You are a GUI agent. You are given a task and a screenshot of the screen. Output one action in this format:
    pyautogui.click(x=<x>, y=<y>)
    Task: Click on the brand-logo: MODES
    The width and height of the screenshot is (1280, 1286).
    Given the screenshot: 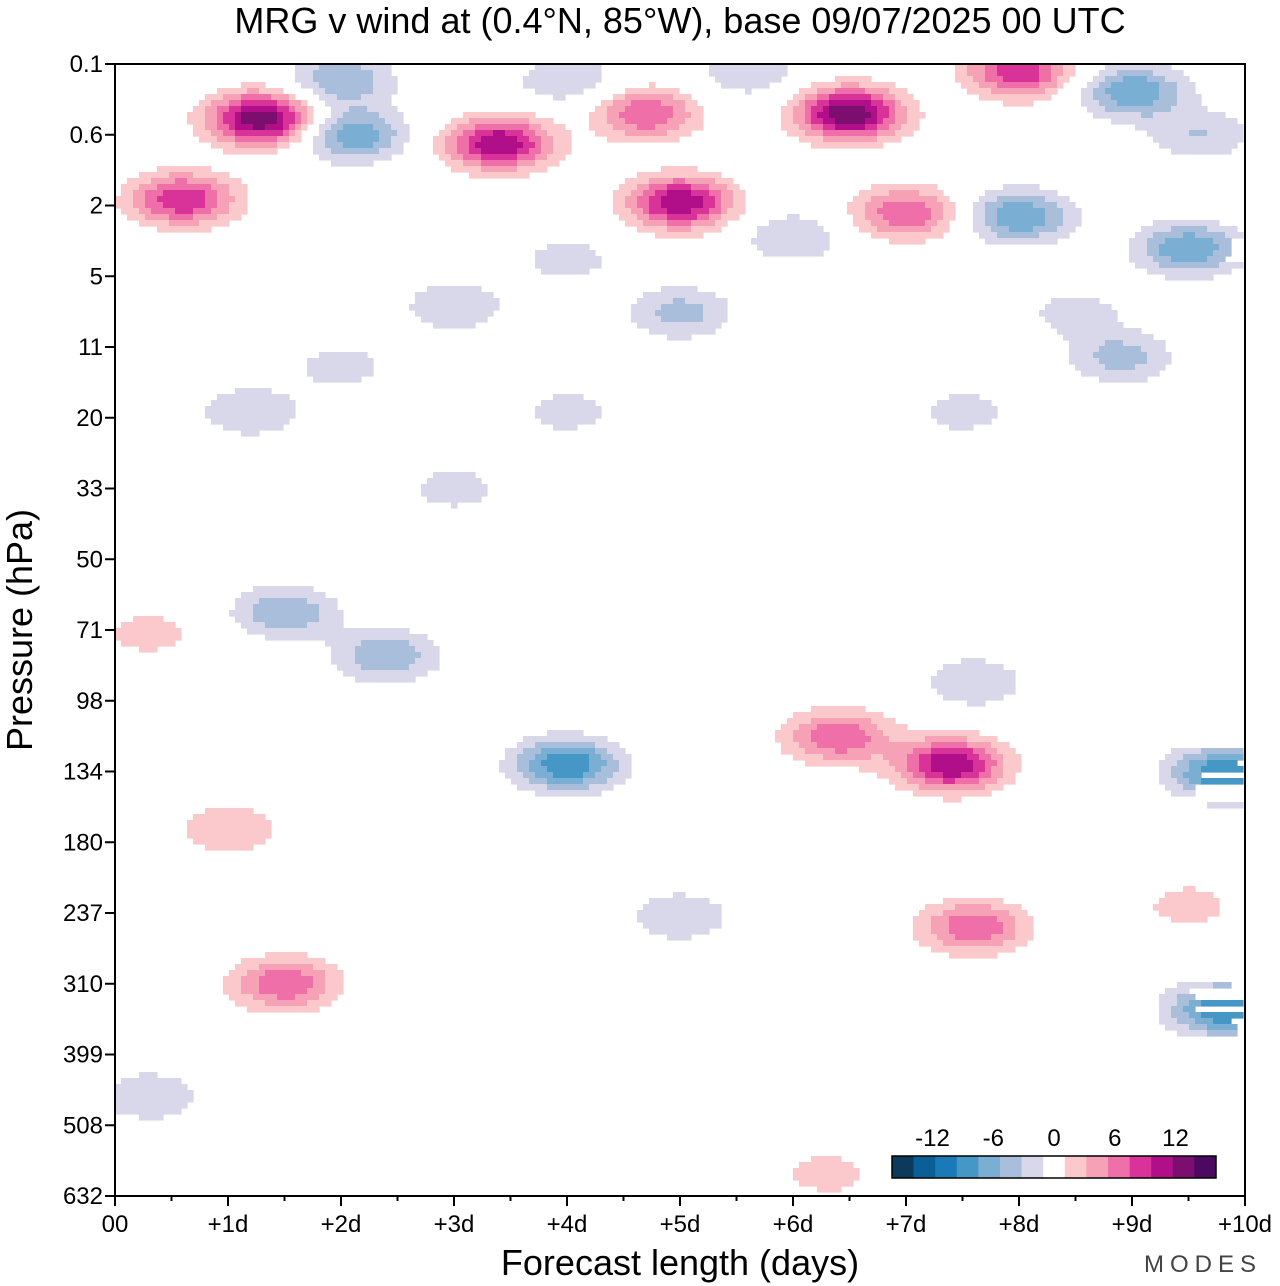 What is the action you would take?
    pyautogui.click(x=1203, y=1264)
    